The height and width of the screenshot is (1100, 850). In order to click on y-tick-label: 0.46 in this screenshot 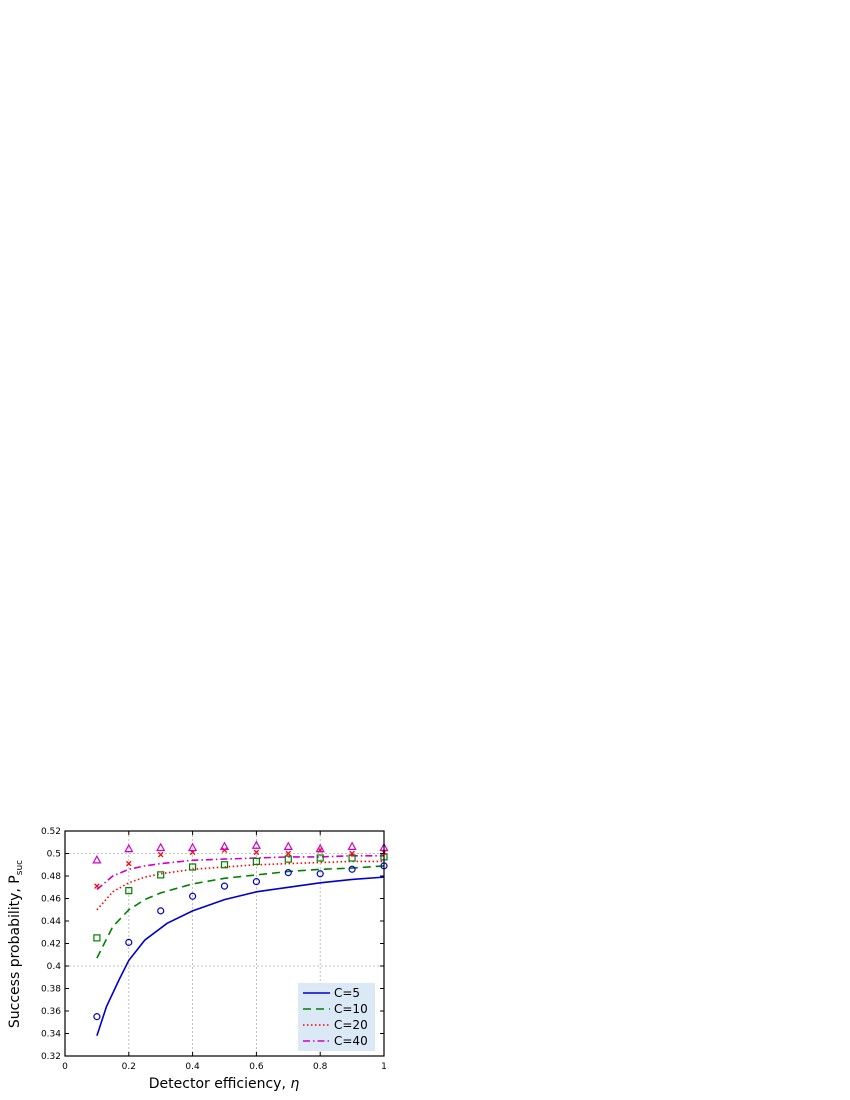, I will do `click(51, 900)`.